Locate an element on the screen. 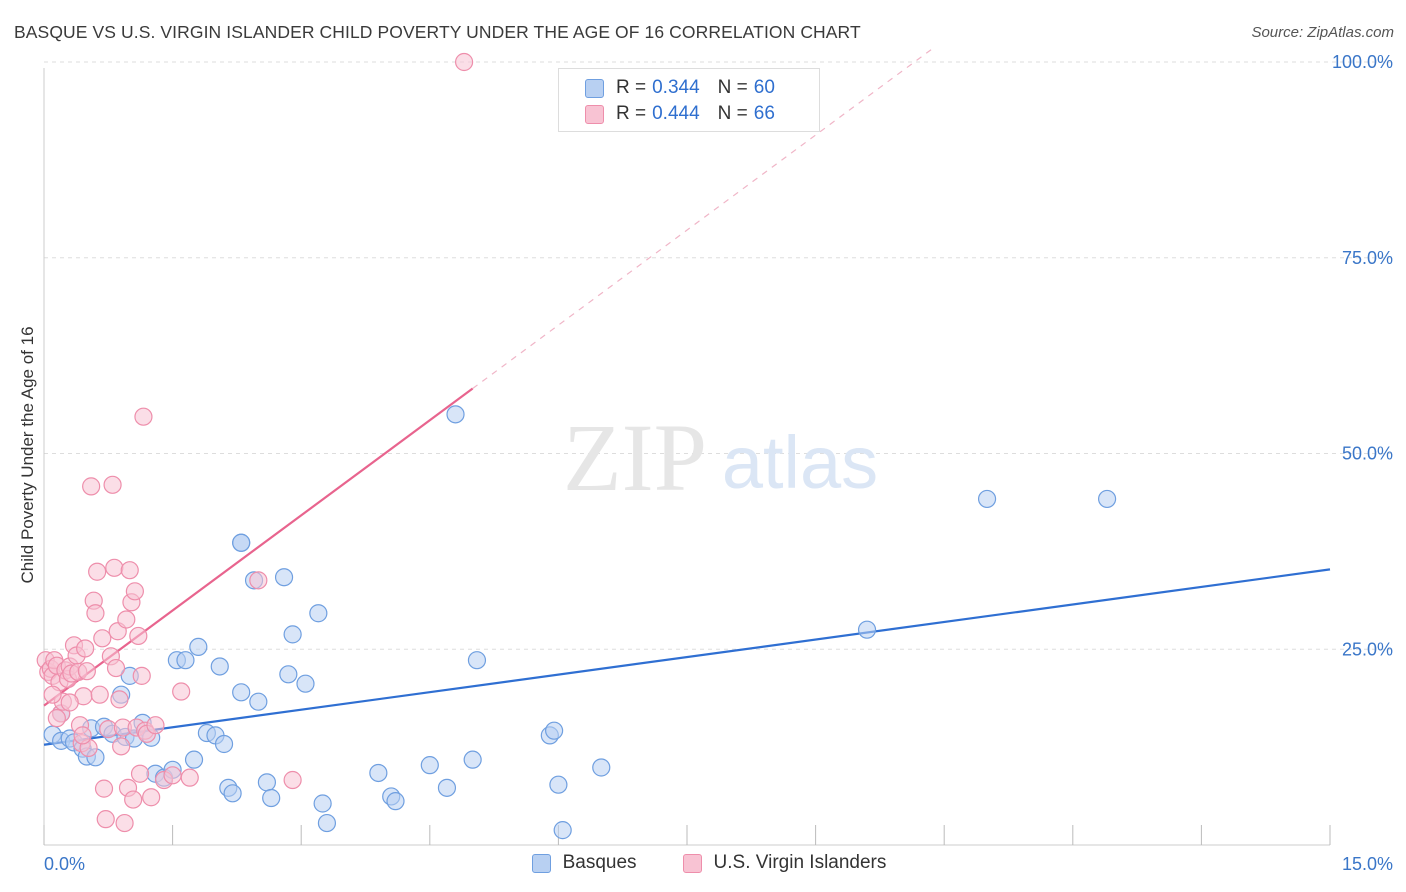  legend-r-value: 0.344 is located at coordinates (676, 87).